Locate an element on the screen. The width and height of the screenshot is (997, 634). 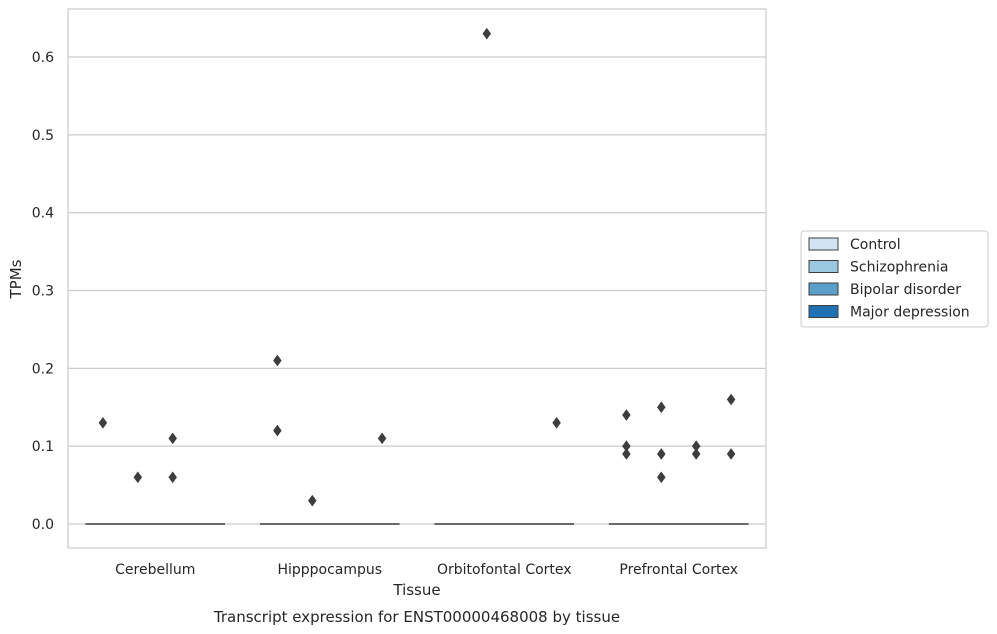
legend-entry-label: Control is located at coordinates (875, 245).